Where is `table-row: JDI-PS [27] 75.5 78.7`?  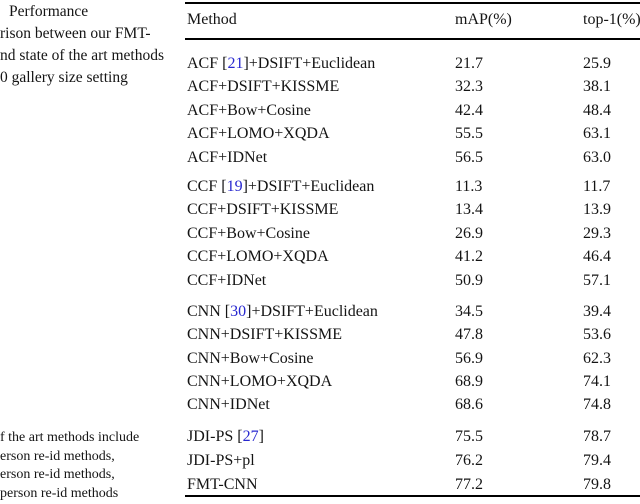 table-row: JDI-PS [27] 75.5 78.7 is located at coordinates (412, 440).